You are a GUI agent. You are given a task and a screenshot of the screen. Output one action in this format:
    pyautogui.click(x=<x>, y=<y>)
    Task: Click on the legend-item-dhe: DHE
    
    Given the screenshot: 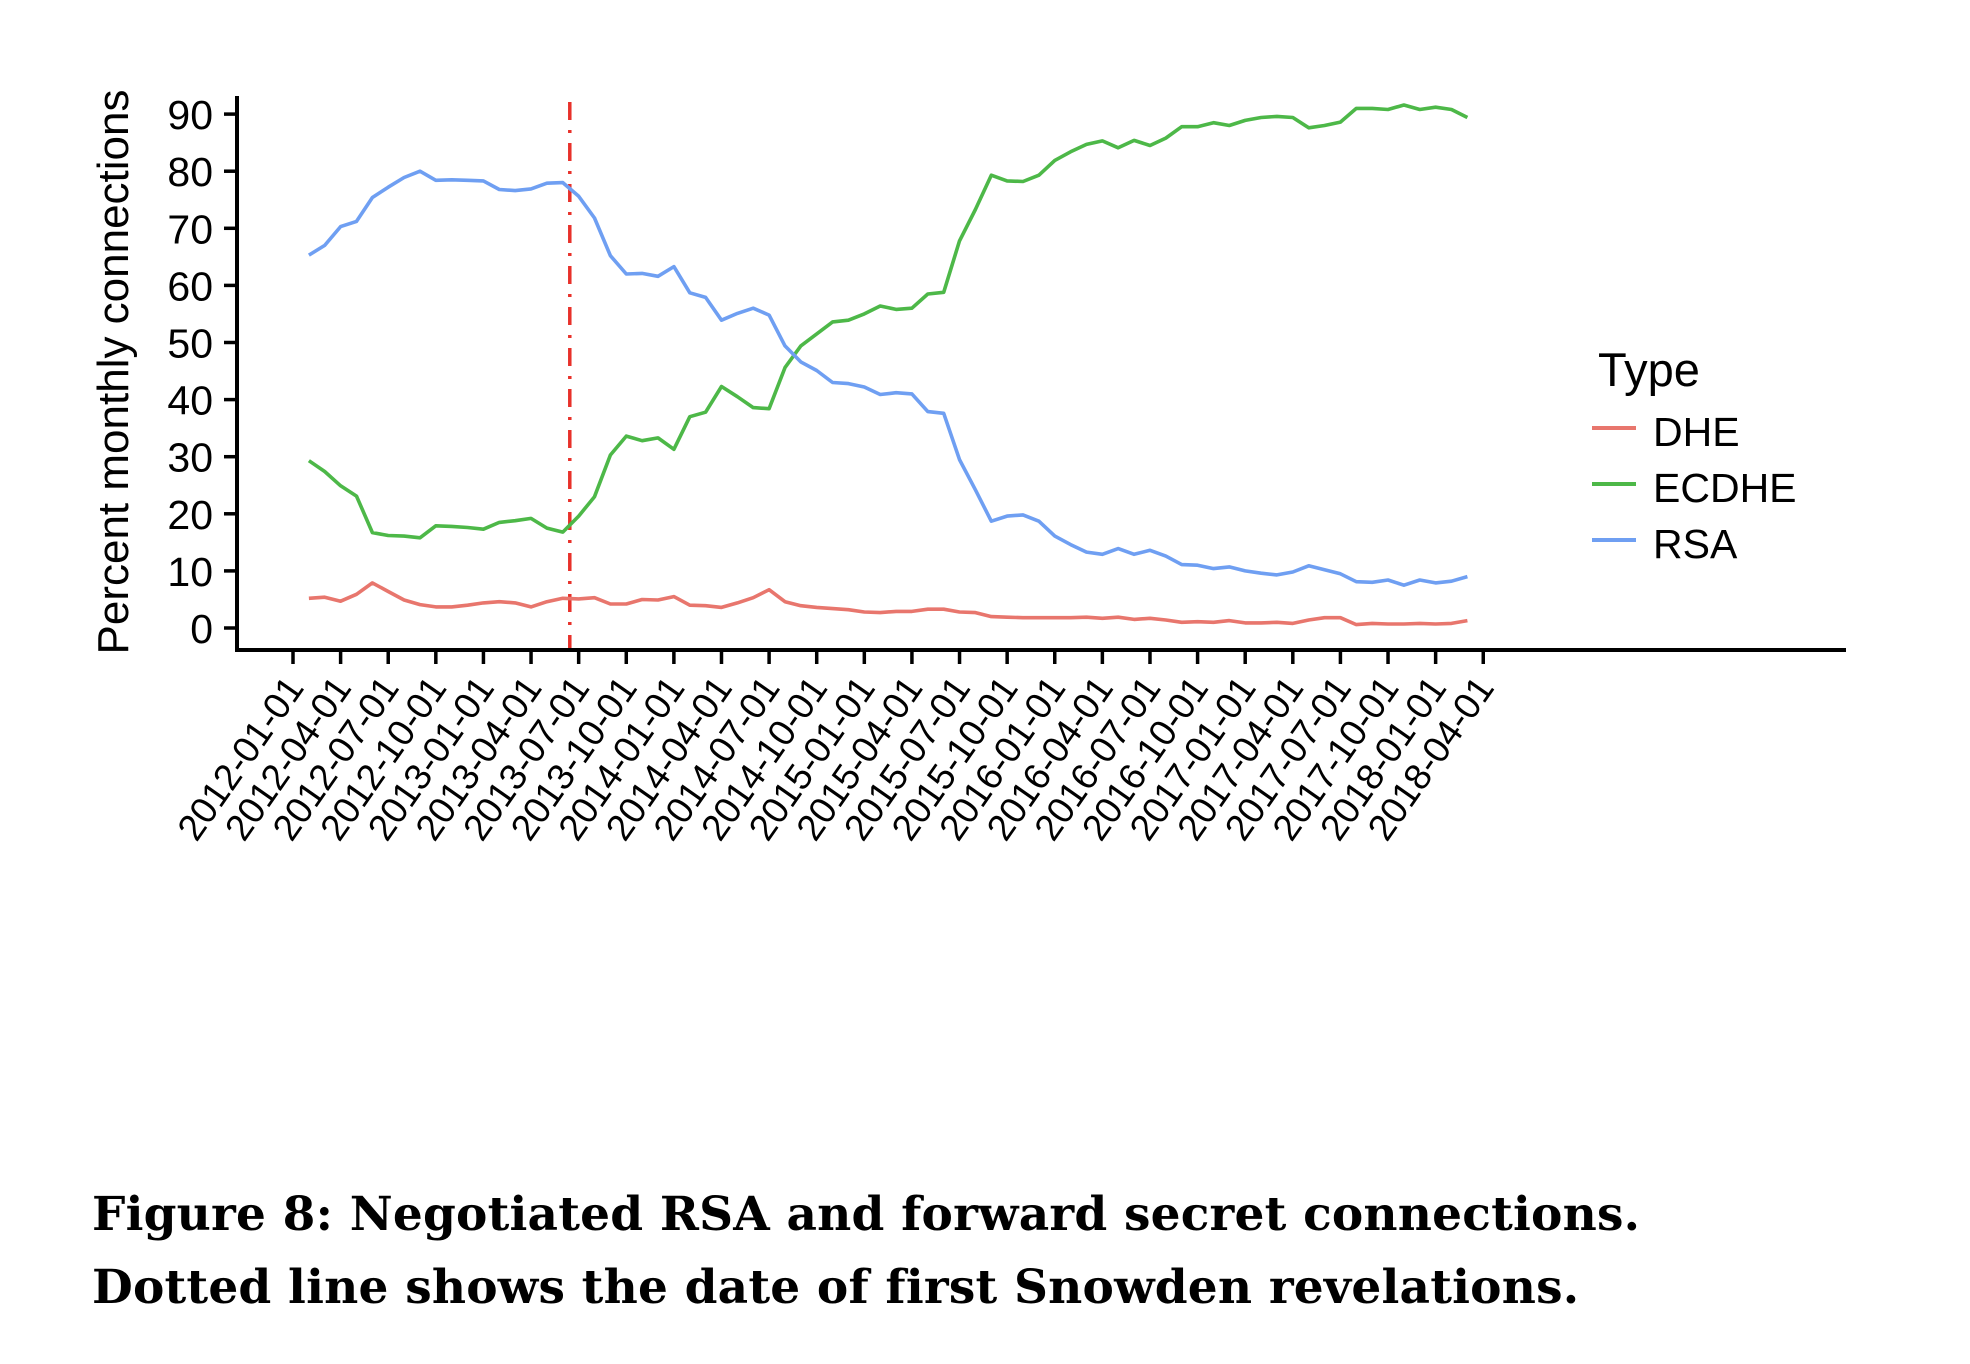 What is the action you would take?
    pyautogui.click(x=1666, y=432)
    